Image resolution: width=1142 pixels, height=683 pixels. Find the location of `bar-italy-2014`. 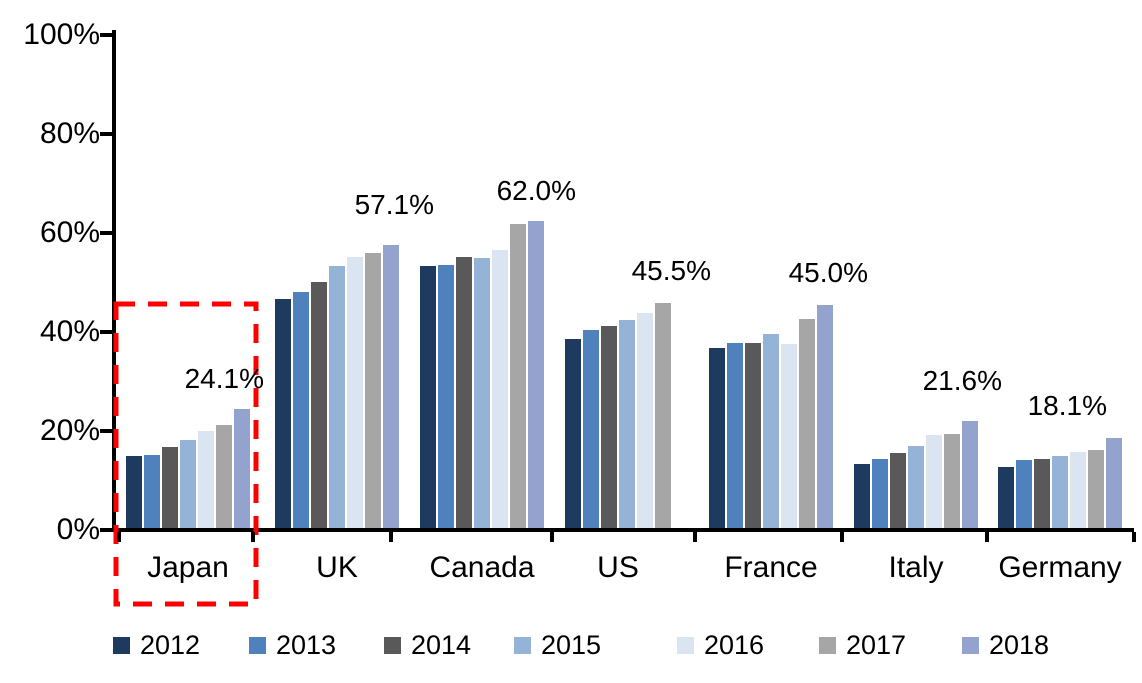

bar-italy-2014 is located at coordinates (898, 490).